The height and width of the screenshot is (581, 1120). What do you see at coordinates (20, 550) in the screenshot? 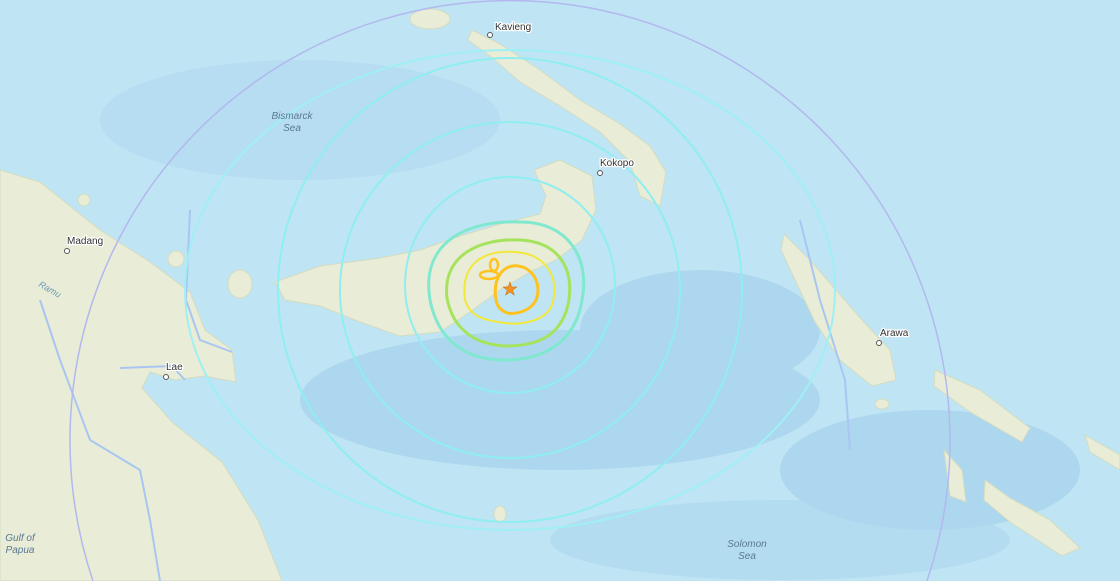
I see `label-gulf-of-papua-2: Papua` at bounding box center [20, 550].